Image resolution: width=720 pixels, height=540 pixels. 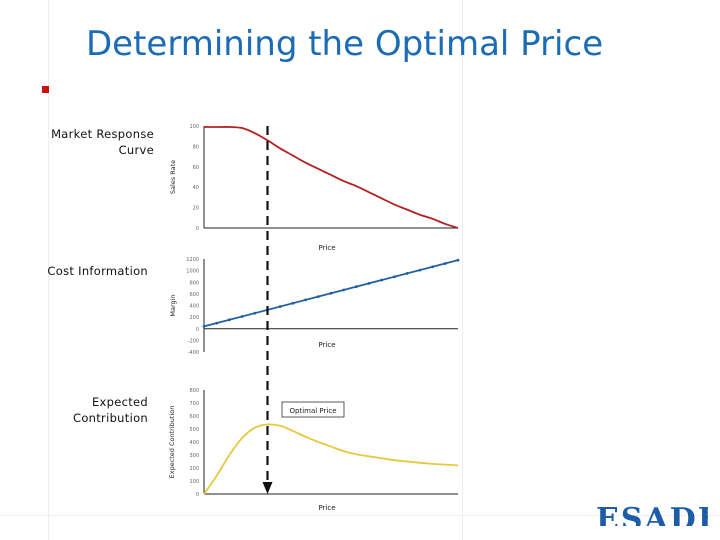 What do you see at coordinates (267, 488) in the screenshot?
I see `optimal-price-arrow` at bounding box center [267, 488].